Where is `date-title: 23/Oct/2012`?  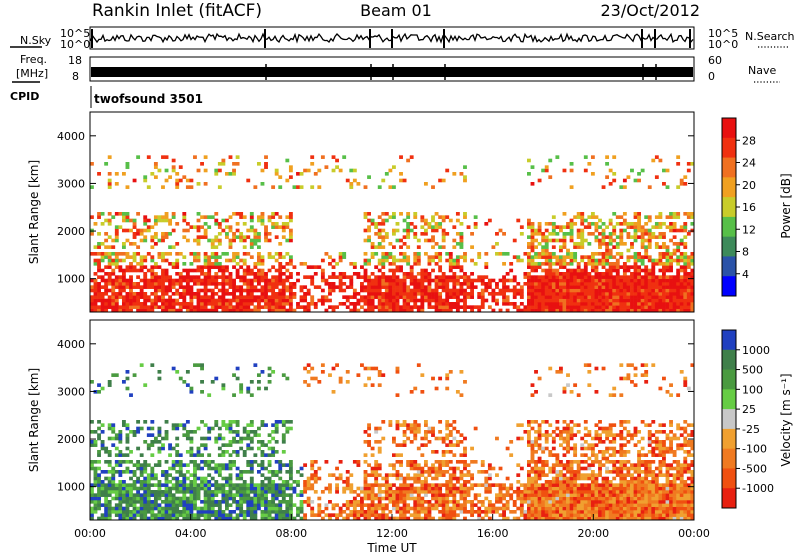
date-title: 23/Oct/2012 is located at coordinates (650, 10).